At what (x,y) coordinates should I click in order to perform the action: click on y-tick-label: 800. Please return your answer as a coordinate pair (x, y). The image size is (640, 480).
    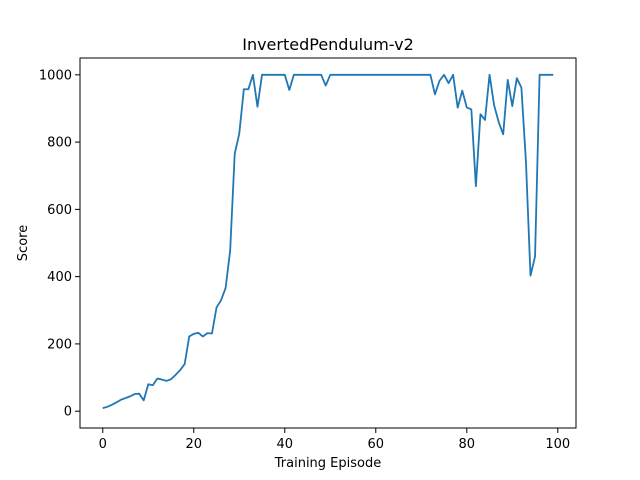
    Looking at the image, I should click on (59, 143).